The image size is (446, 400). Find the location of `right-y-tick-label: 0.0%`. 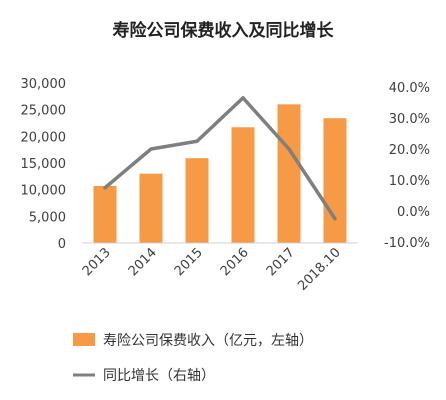

right-y-tick-label: 0.0% is located at coordinates (413, 212).